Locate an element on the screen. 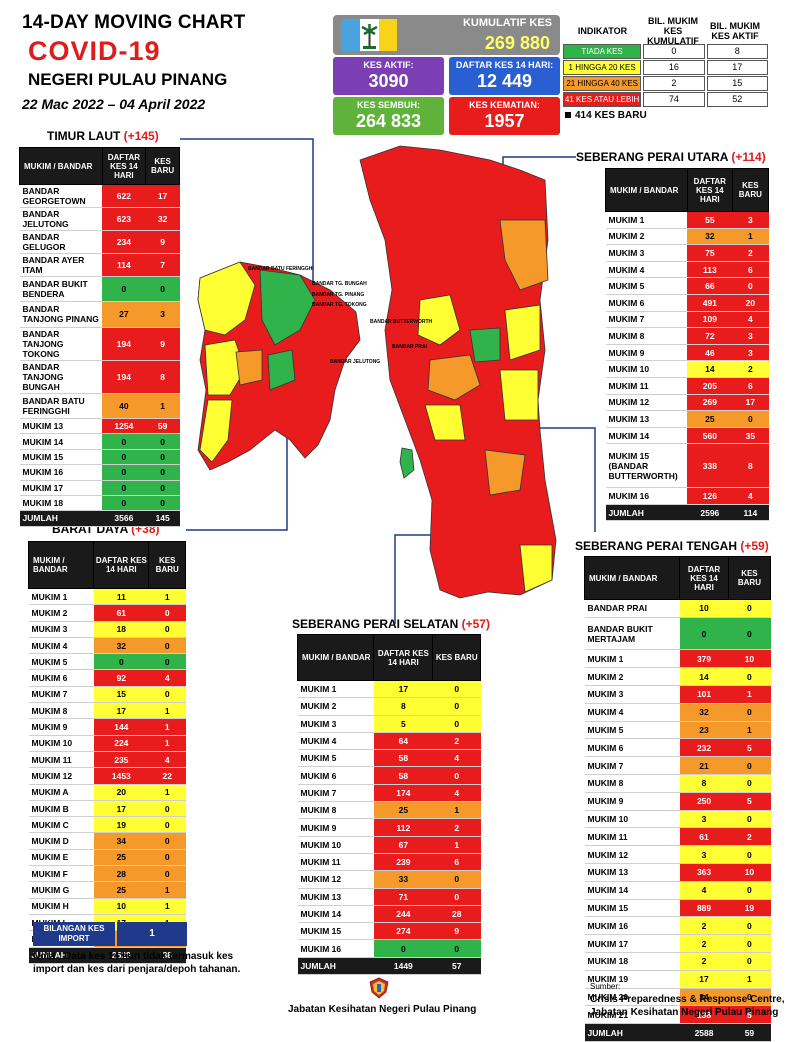  island-small-green is located at coordinates (407, 463).